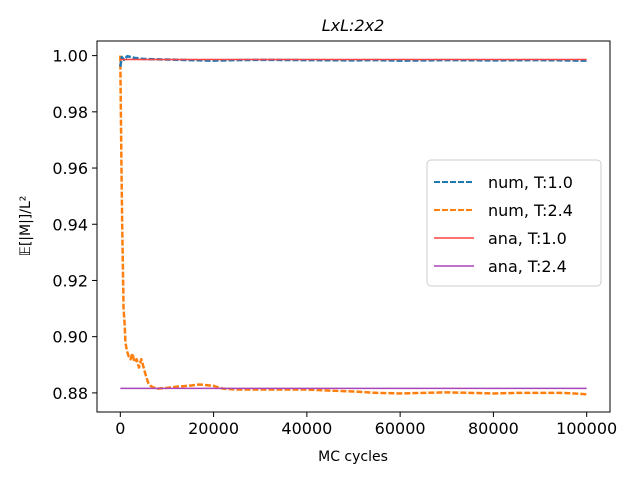 The image size is (640, 480). I want to click on y-axis: 0.88 0.90 0.92 0.94 0.96 0.98 1.00, so click(74, 225).